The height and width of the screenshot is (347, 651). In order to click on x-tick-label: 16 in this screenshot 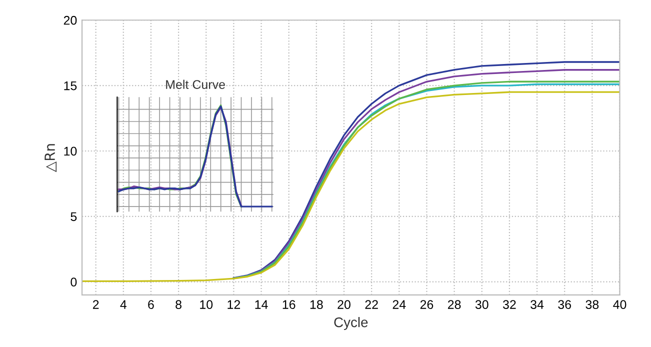, I will do `click(289, 304)`.